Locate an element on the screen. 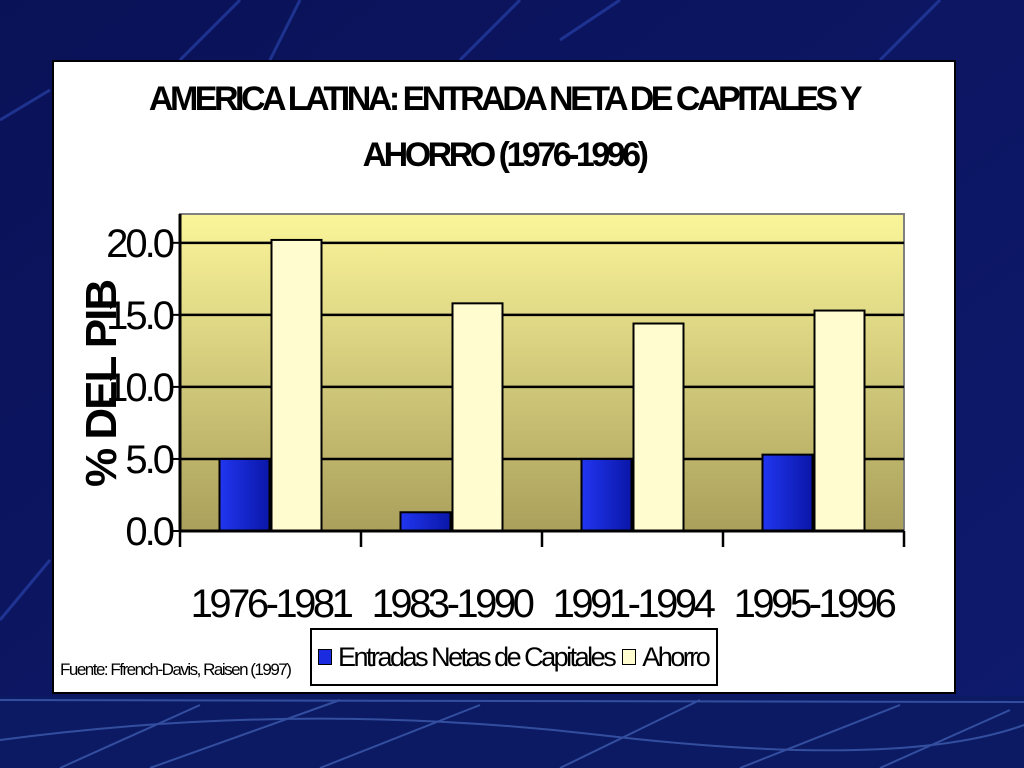 The image size is (1024, 768). y-tick-label: 5.0 is located at coordinates (149, 460).